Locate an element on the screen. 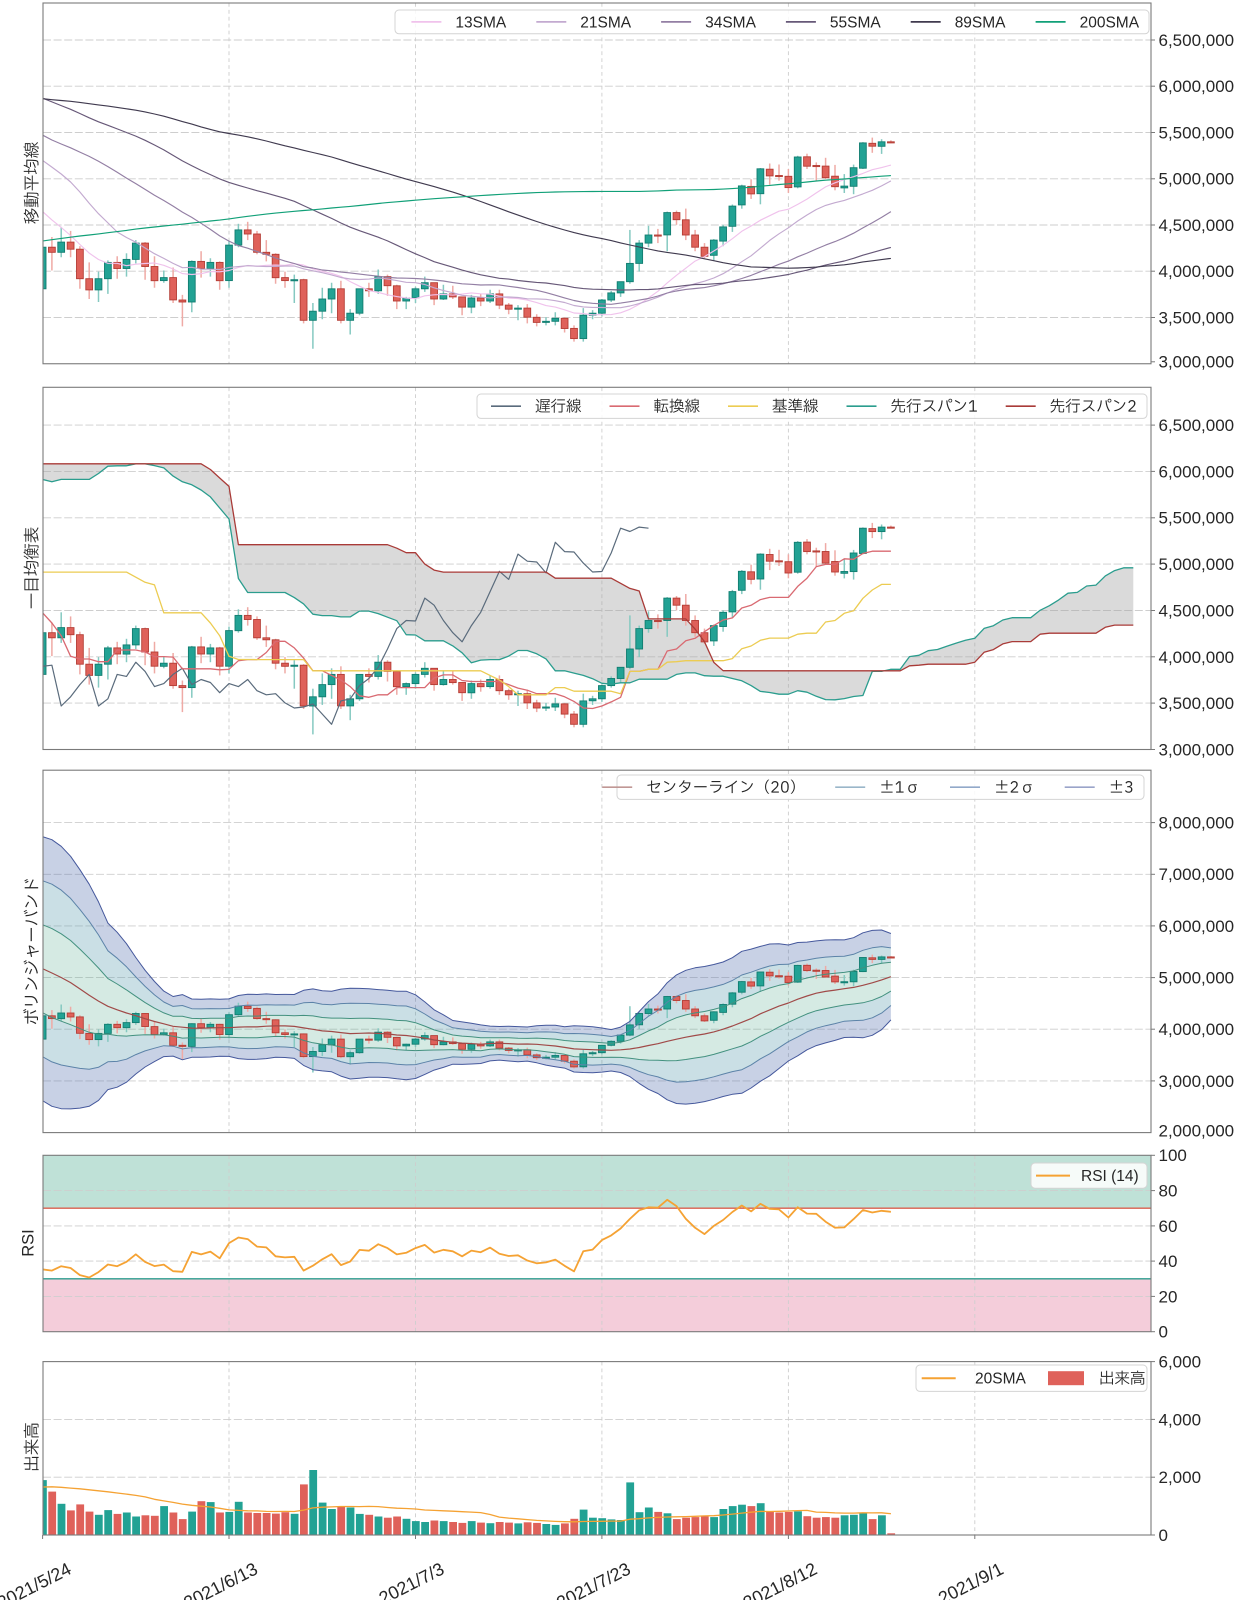  svg-text: 55SMA is located at coordinates (855, 22).